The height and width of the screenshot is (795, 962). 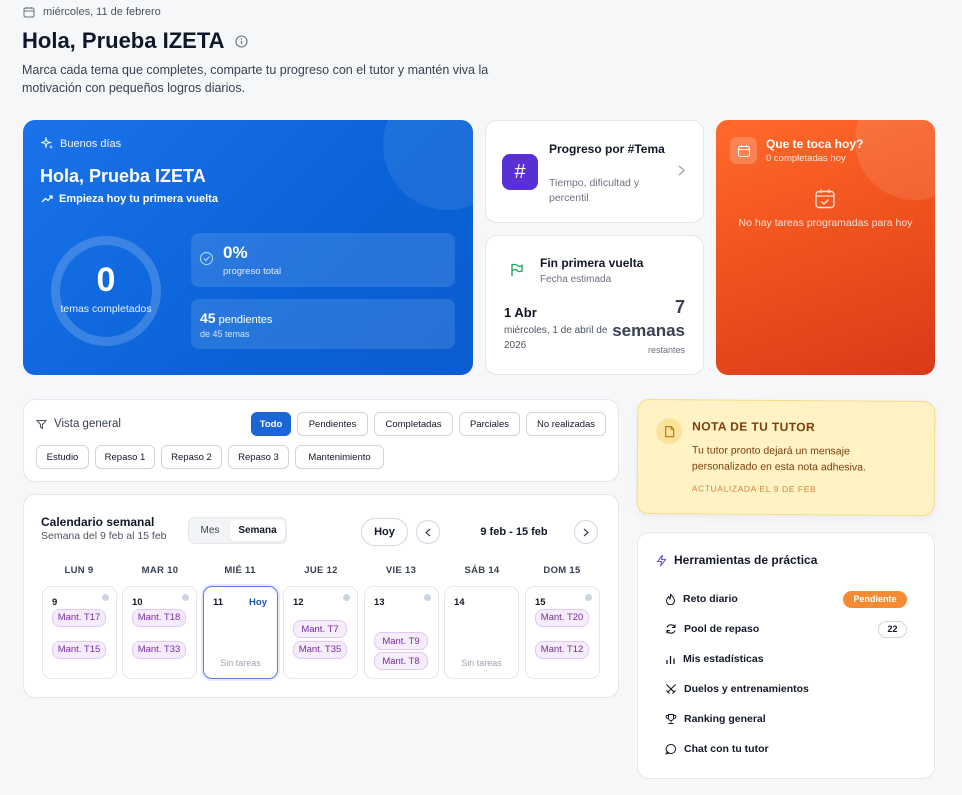 I want to click on filter-chip-repaso-1: Repaso 1, so click(x=125, y=457).